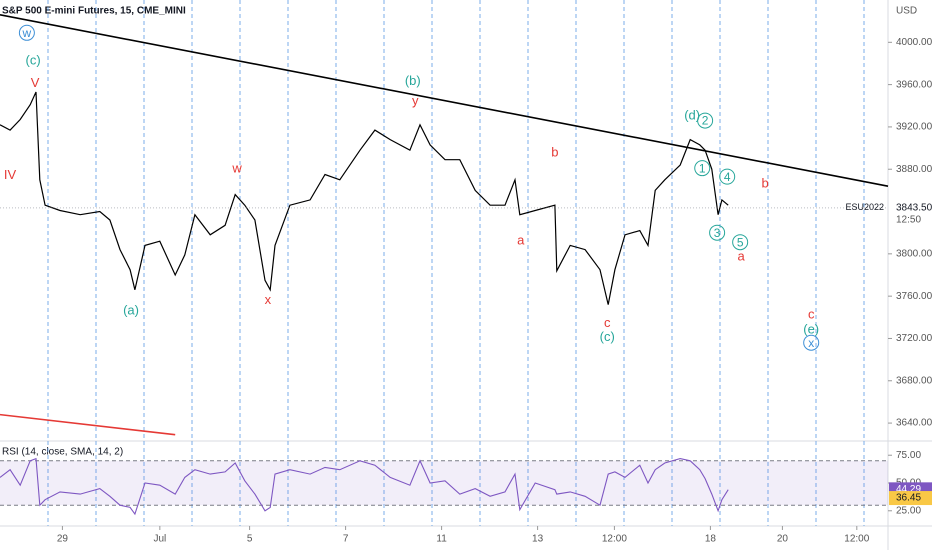 The height and width of the screenshot is (550, 932). Describe the element at coordinates (35, 82) in the screenshot. I see `wave-label: V` at that location.